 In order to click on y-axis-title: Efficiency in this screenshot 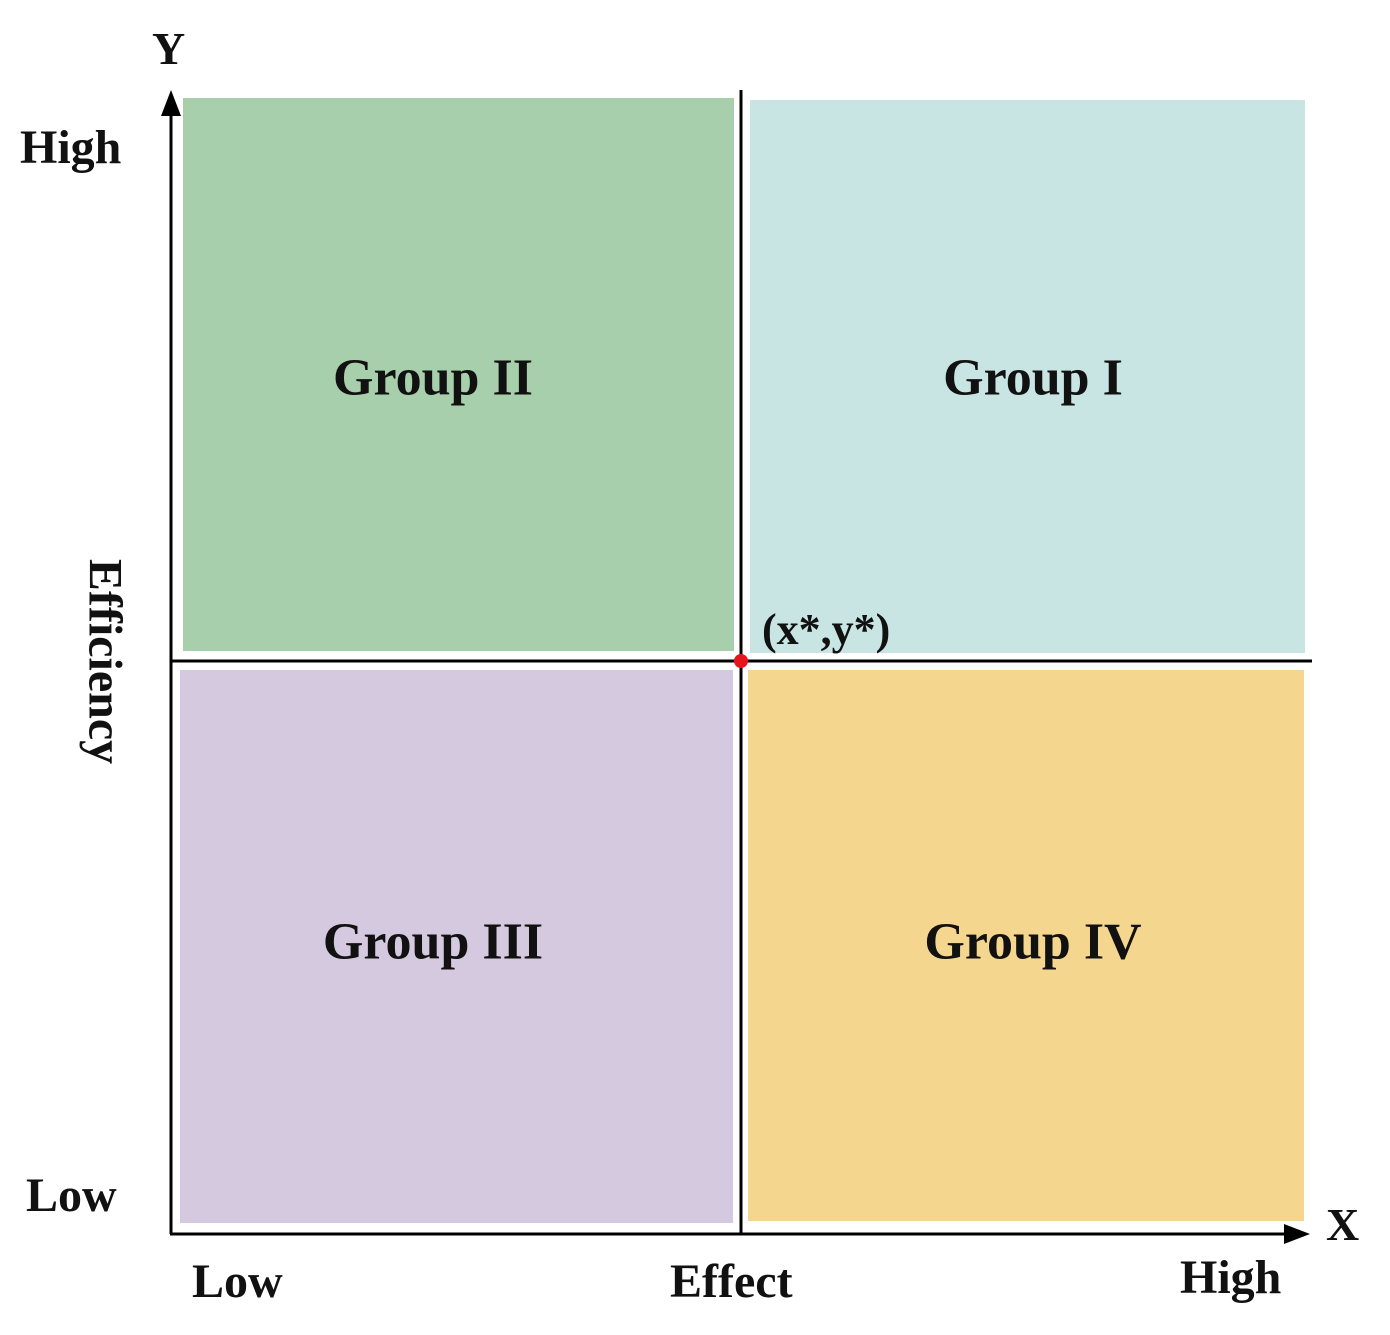, I will do `click(105, 661)`.